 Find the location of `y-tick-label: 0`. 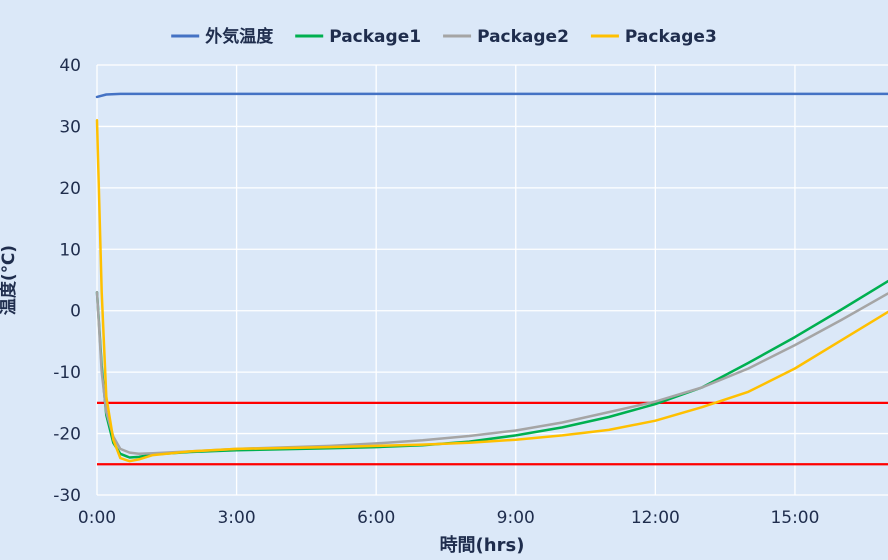

y-tick-label: 0 is located at coordinates (75, 312).